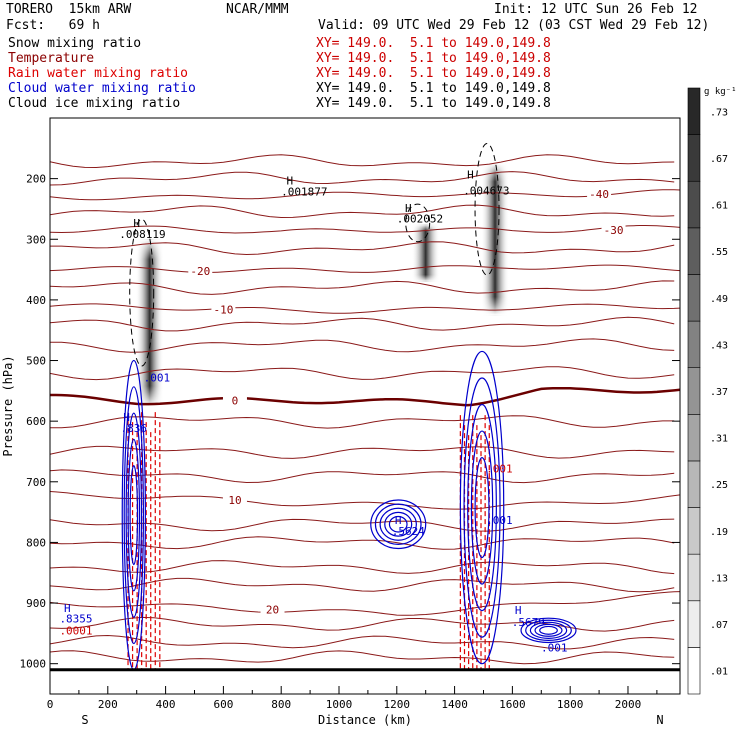  Describe the element at coordinates (50, 704) in the screenshot. I see `x-tick-label: 0` at that location.